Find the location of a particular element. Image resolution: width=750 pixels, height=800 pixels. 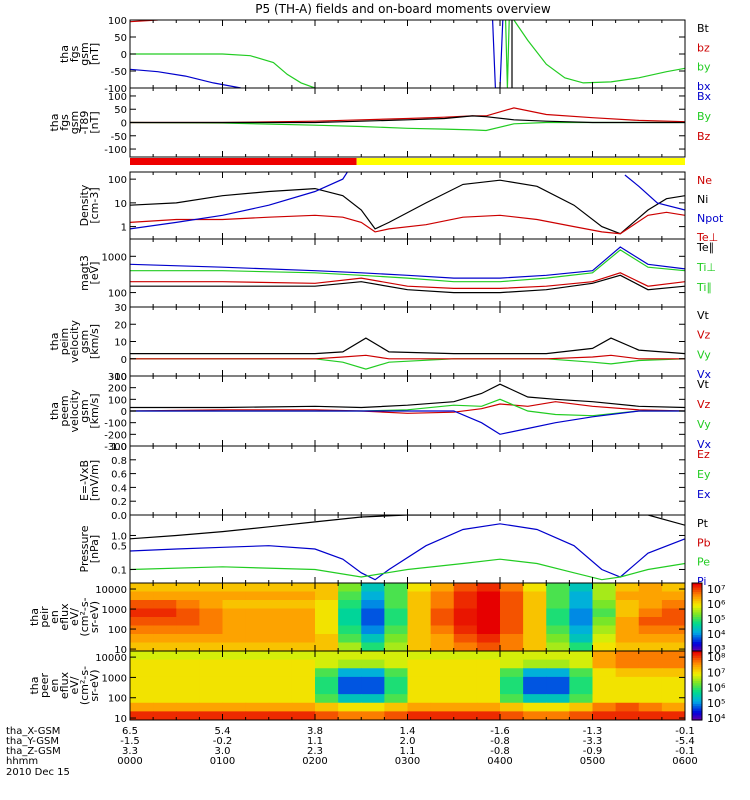

legend-entry: bz is located at coordinates (703, 47).